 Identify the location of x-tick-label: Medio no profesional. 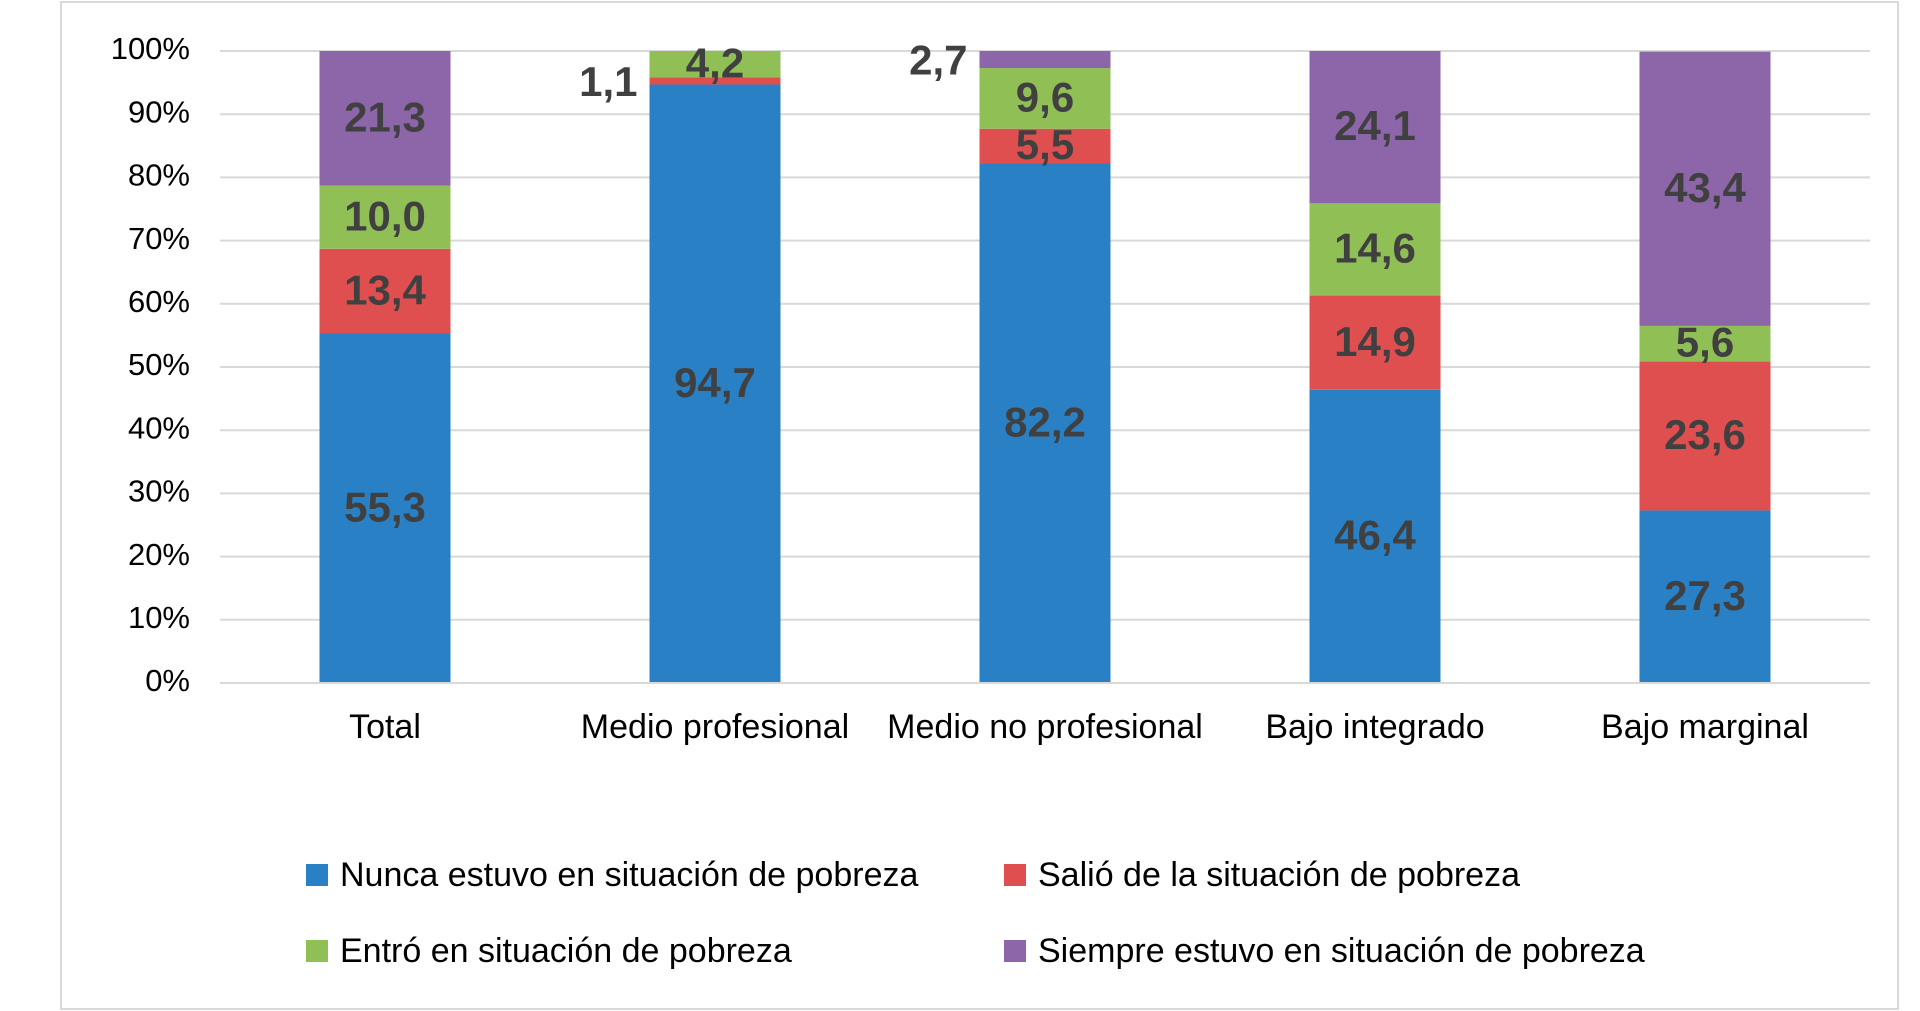
(1045, 727).